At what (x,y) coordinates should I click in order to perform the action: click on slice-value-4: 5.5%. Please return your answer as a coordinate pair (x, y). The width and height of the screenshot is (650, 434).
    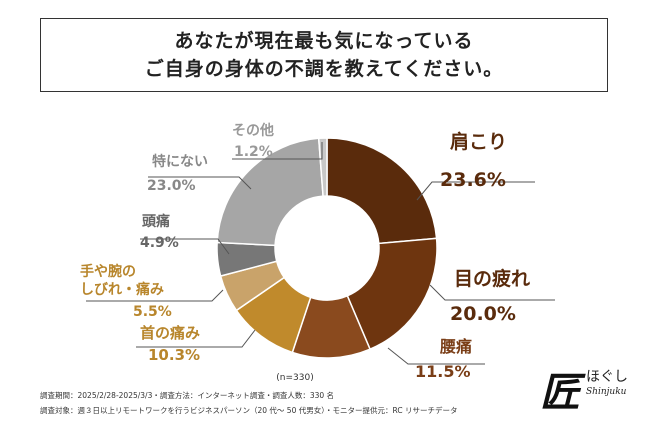
    Looking at the image, I should click on (152, 312).